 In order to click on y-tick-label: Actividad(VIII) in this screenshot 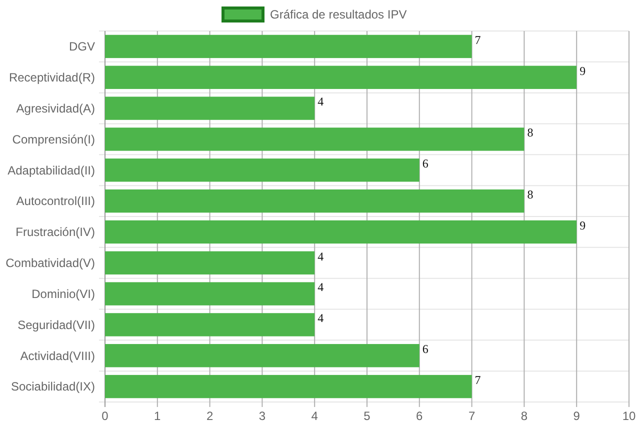, I will do `click(57, 355)`.